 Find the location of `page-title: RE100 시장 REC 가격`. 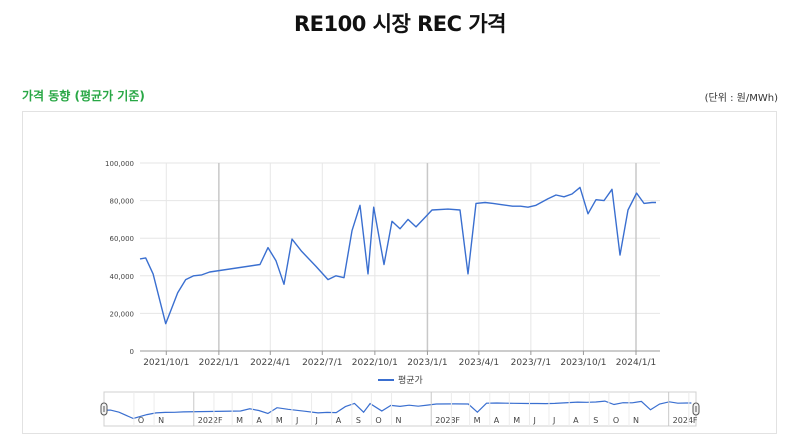

page-title: RE100 시장 REC 가격 is located at coordinates (400, 24).